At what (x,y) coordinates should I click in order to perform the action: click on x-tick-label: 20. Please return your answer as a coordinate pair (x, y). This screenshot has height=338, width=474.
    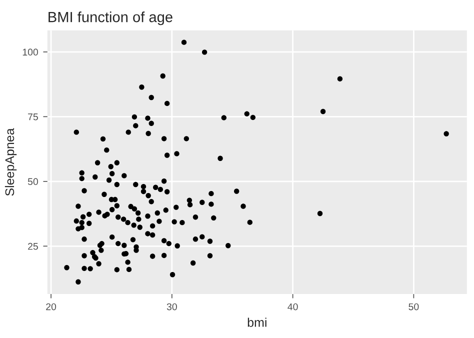
    Looking at the image, I should click on (51, 306).